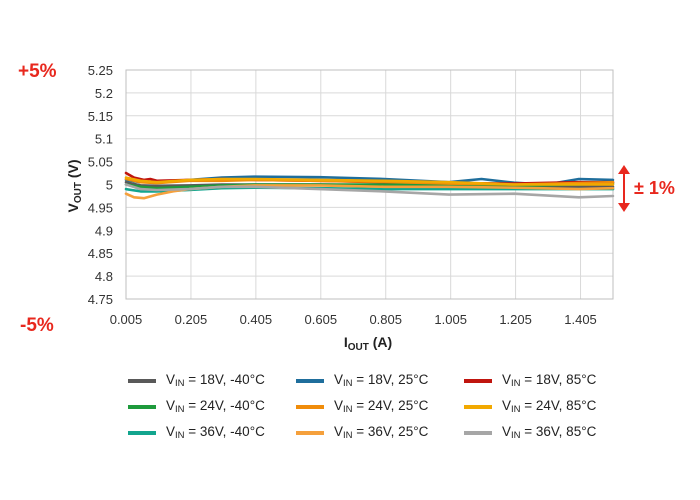  I want to click on x-axis-label-unit: (A), so click(380, 342).